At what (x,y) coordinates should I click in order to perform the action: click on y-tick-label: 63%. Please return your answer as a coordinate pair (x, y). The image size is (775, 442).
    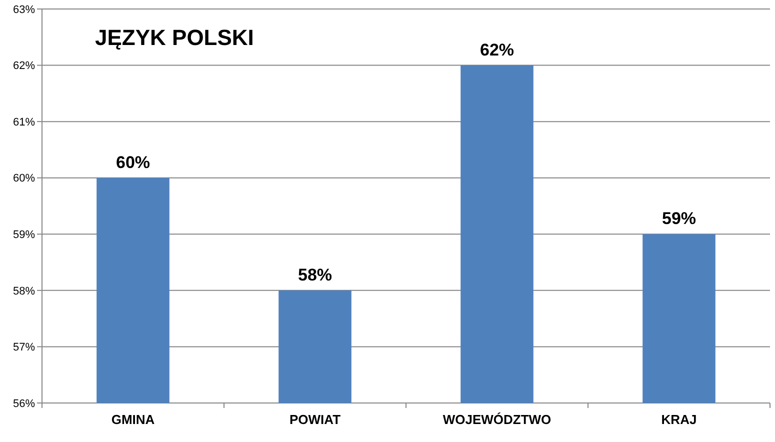
    Looking at the image, I should click on (24, 10).